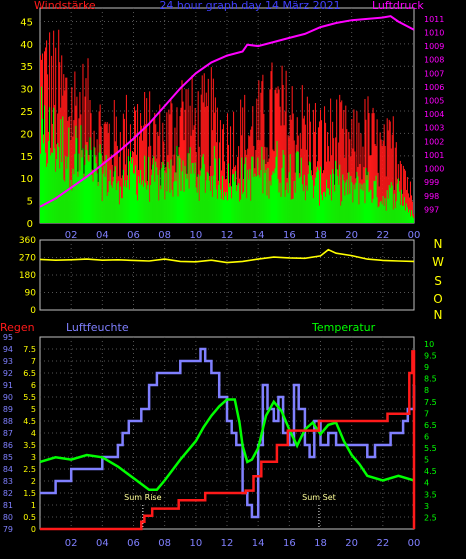 This screenshot has height=559, width=466. What do you see at coordinates (33, 361) in the screenshot?
I see `rain-y-tick-label: 7` at bounding box center [33, 361].